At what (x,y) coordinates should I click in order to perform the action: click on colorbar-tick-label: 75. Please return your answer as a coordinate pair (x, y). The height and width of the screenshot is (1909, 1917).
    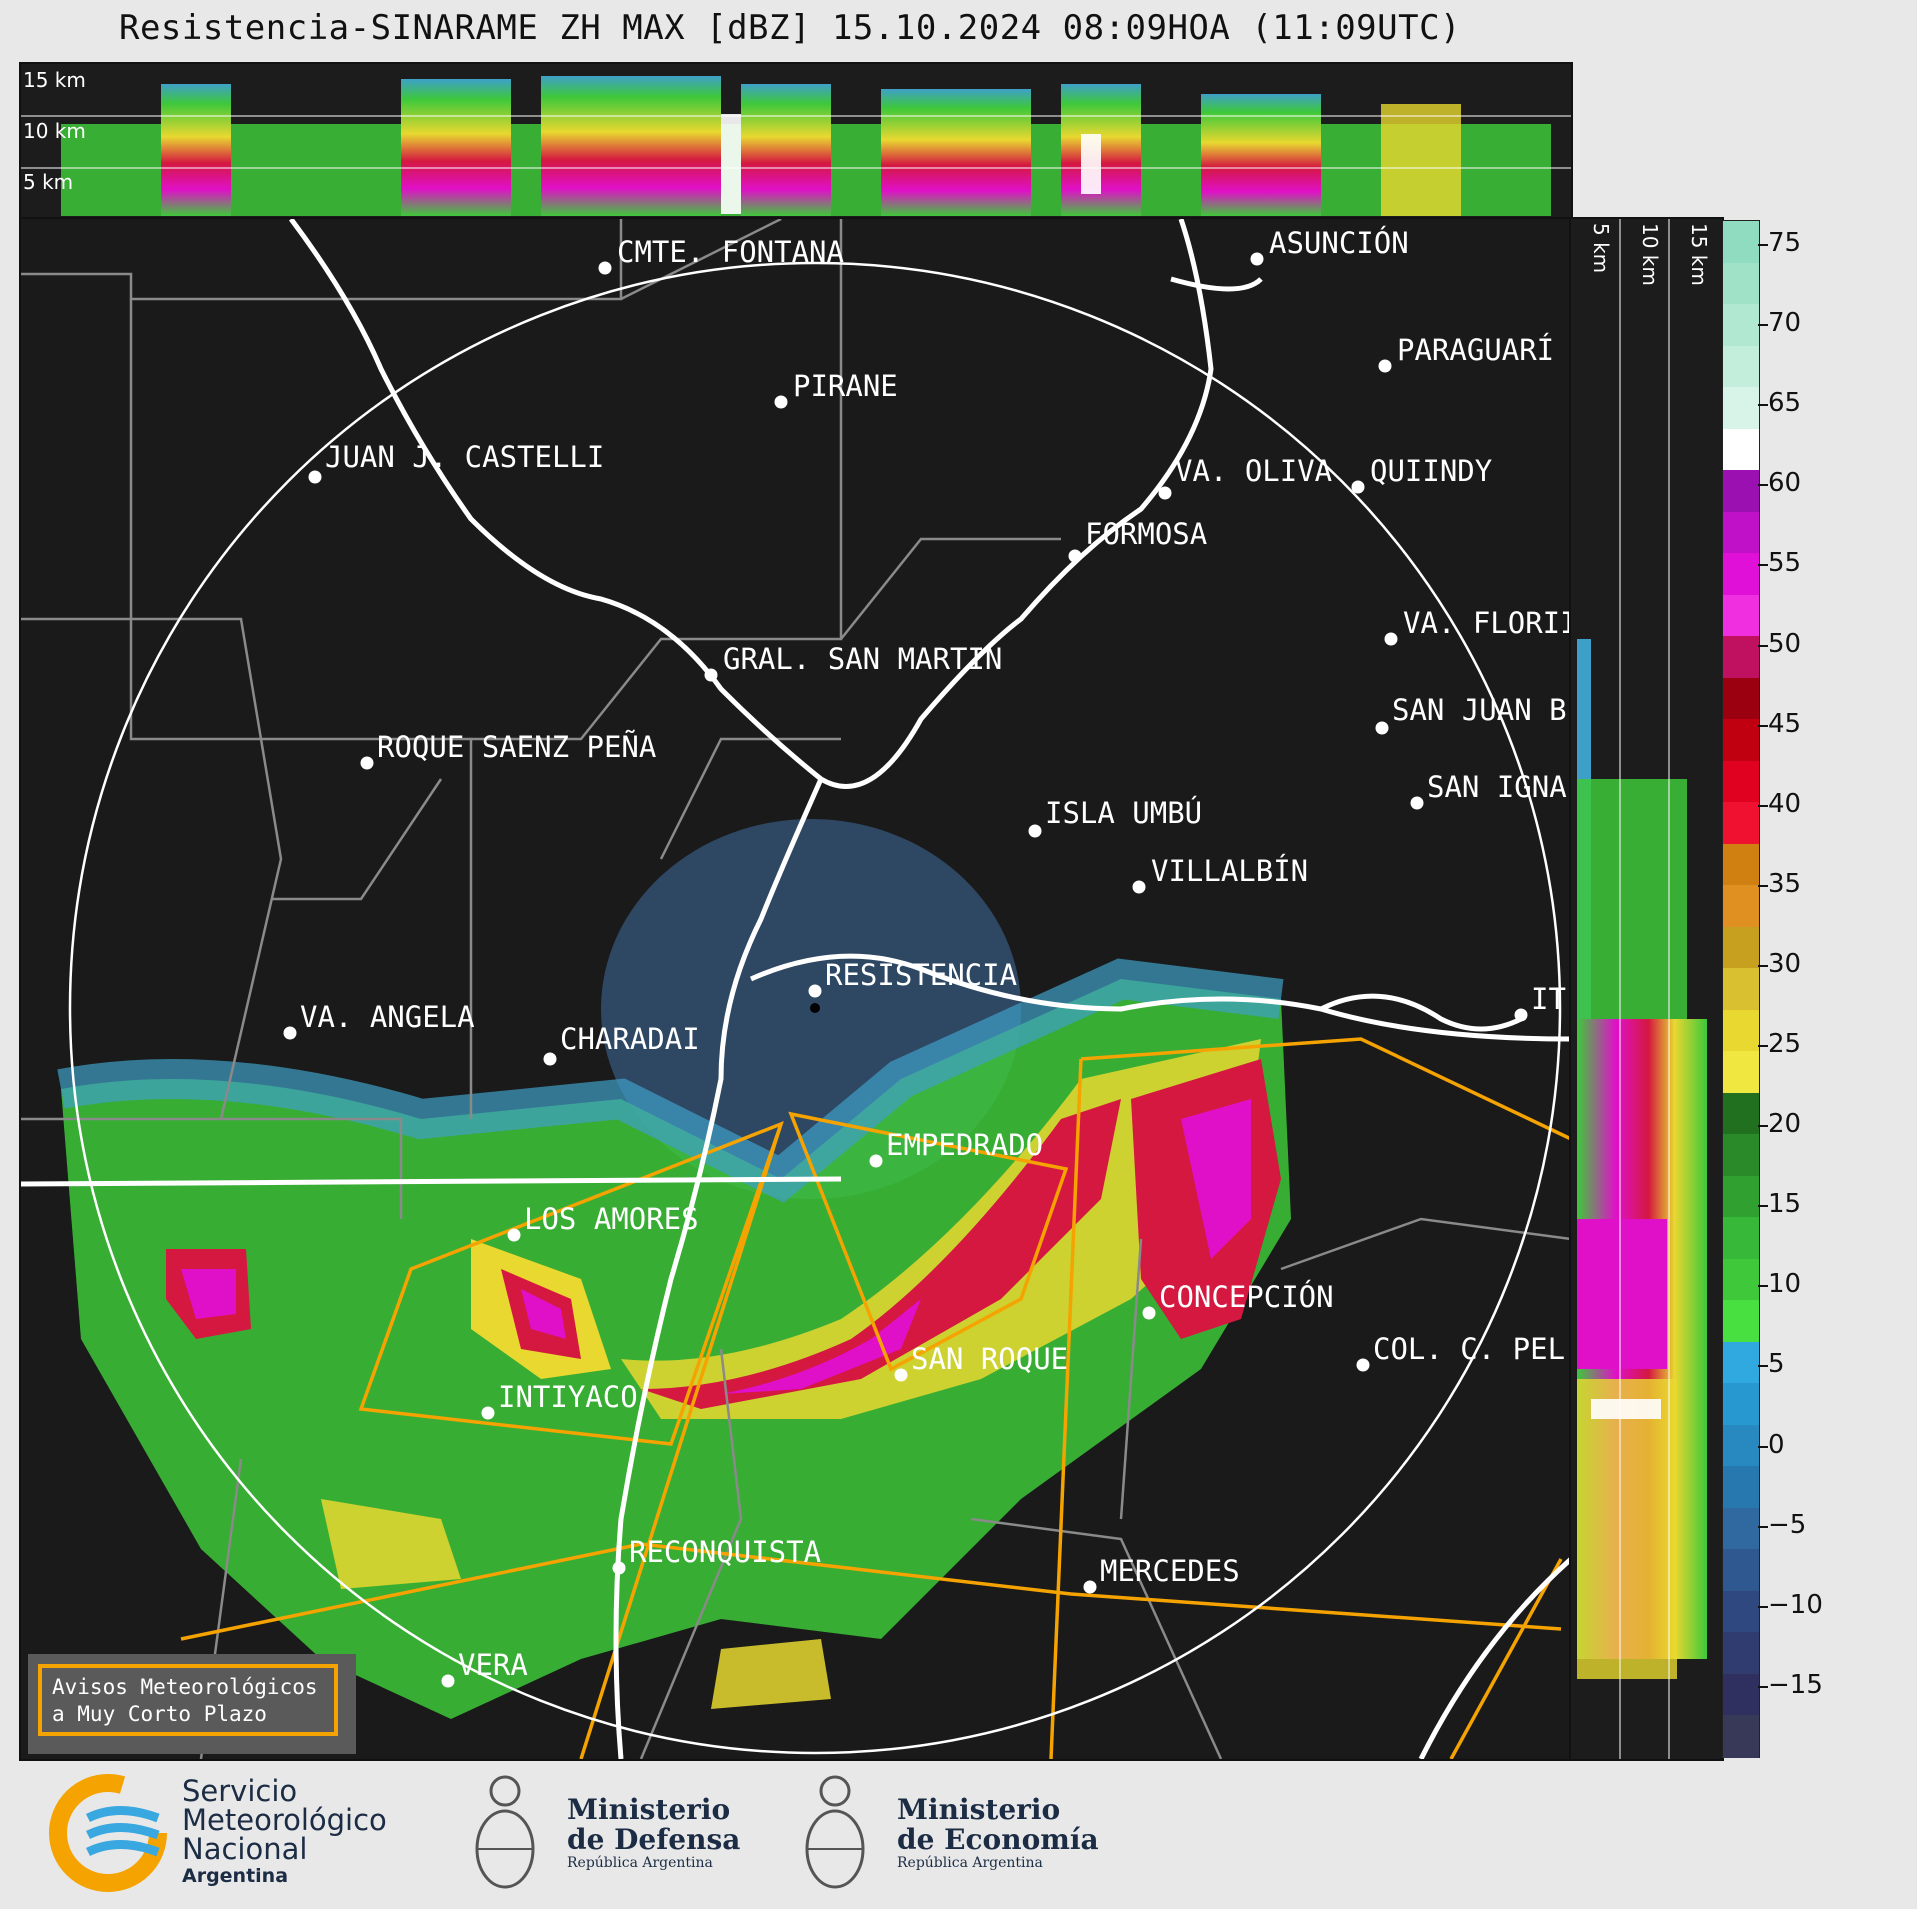
    Looking at the image, I should click on (1785, 243).